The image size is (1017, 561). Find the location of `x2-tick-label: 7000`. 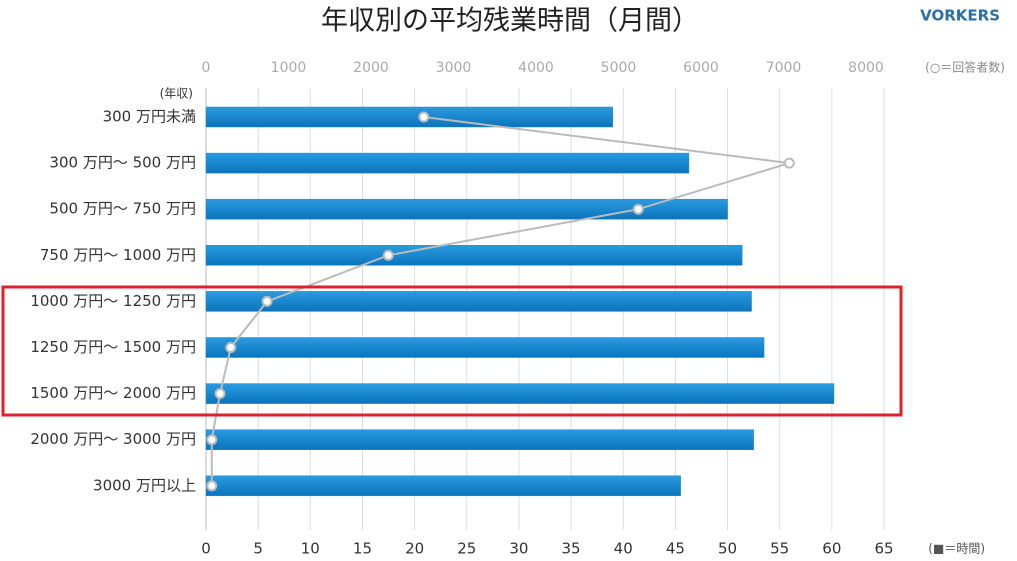

x2-tick-label: 7000 is located at coordinates (784, 68).